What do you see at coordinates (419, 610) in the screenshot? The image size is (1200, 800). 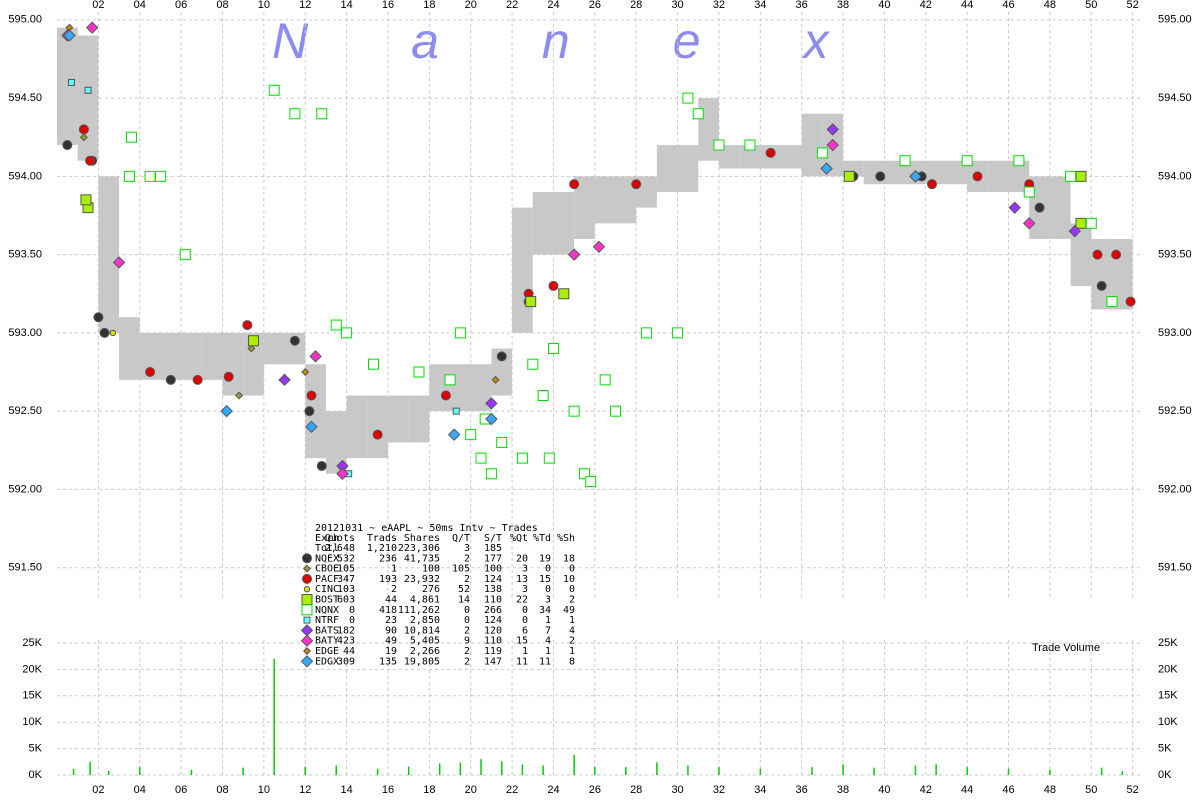 I see `table-cell: 111,262` at bounding box center [419, 610].